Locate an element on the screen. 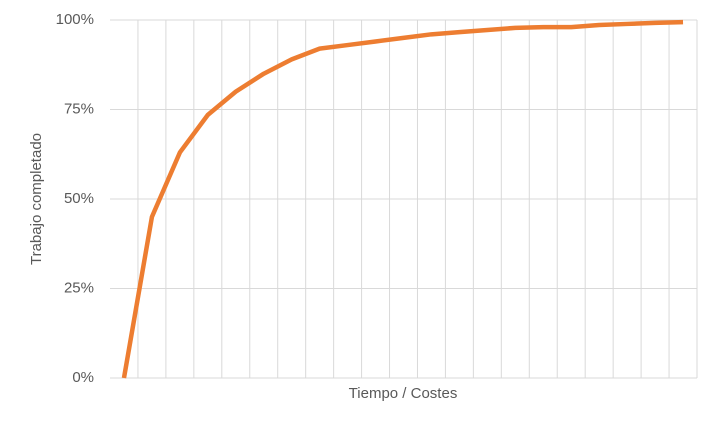  y-tick-label: 50% is located at coordinates (79, 198).